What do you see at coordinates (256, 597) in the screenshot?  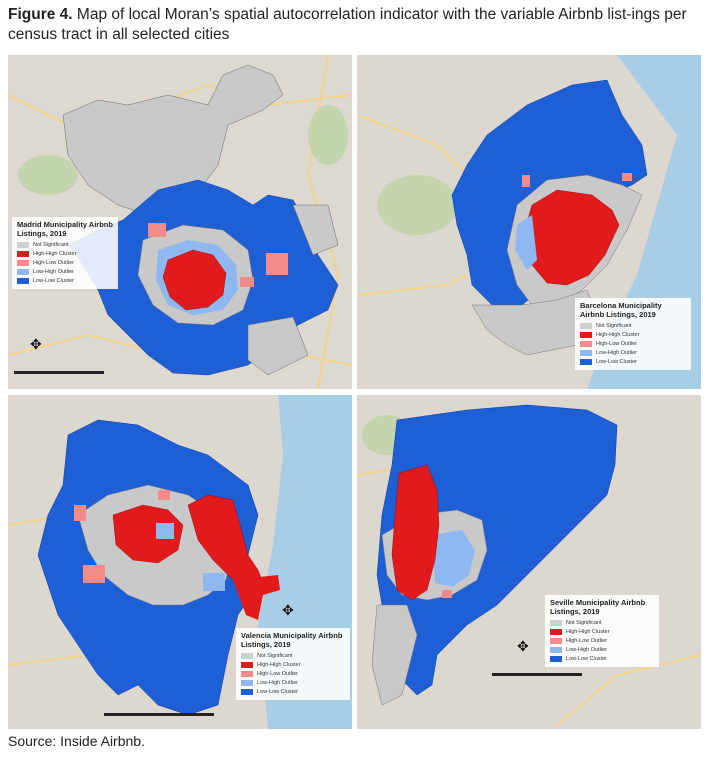 I see `valencia-port` at bounding box center [256, 597].